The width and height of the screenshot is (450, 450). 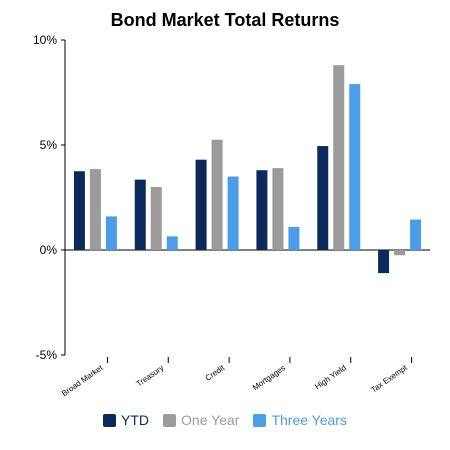 I want to click on legend-item: YTD, so click(x=126, y=420).